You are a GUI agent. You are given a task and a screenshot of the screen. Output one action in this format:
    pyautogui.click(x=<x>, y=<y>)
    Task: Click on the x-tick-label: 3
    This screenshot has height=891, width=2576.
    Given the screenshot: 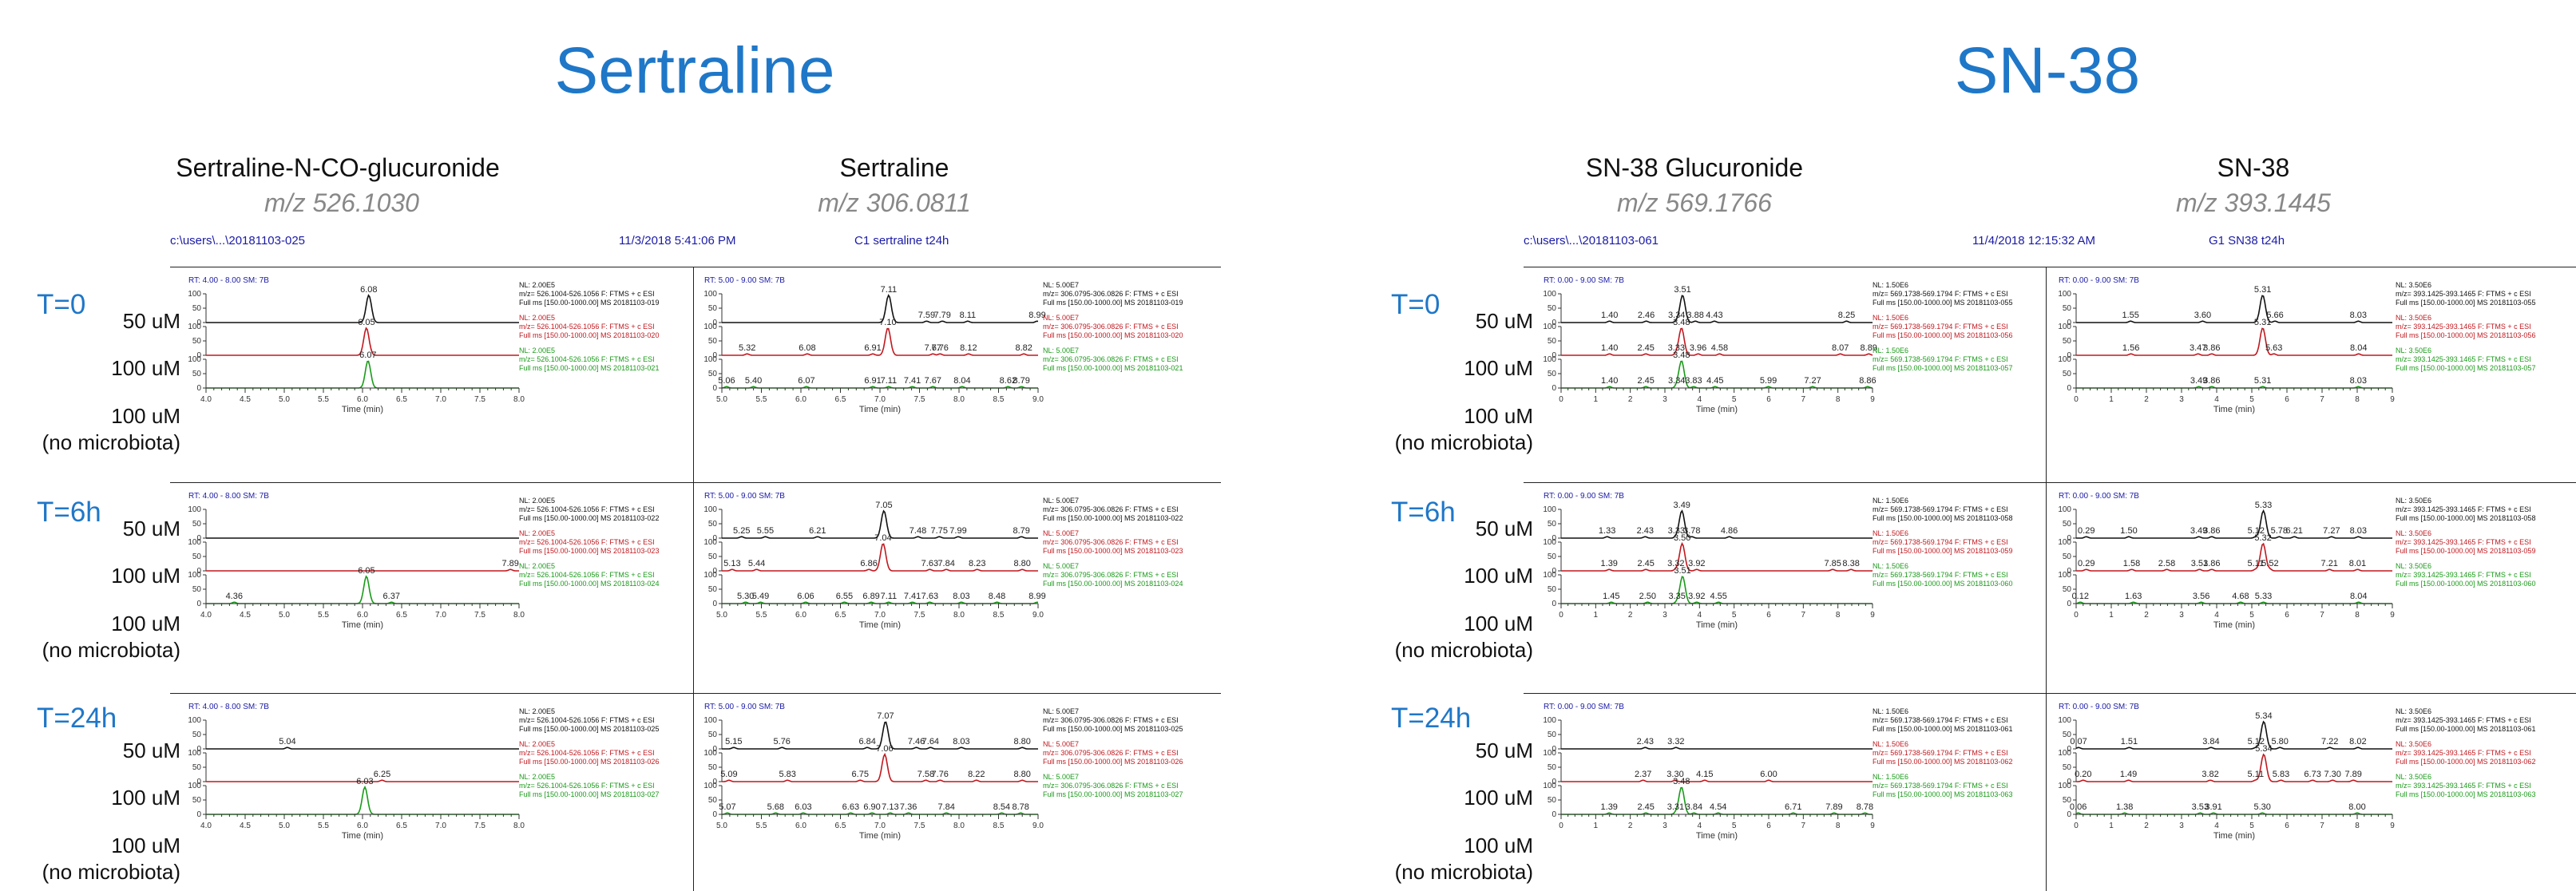 What is the action you would take?
    pyautogui.click(x=1665, y=615)
    